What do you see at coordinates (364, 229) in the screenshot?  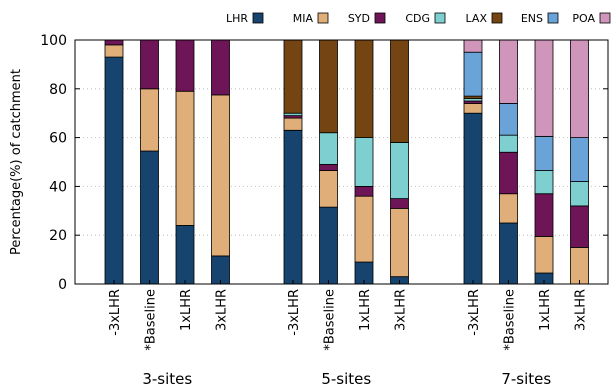 I see `bar-segment-5-sites-1xlhr-mia` at bounding box center [364, 229].